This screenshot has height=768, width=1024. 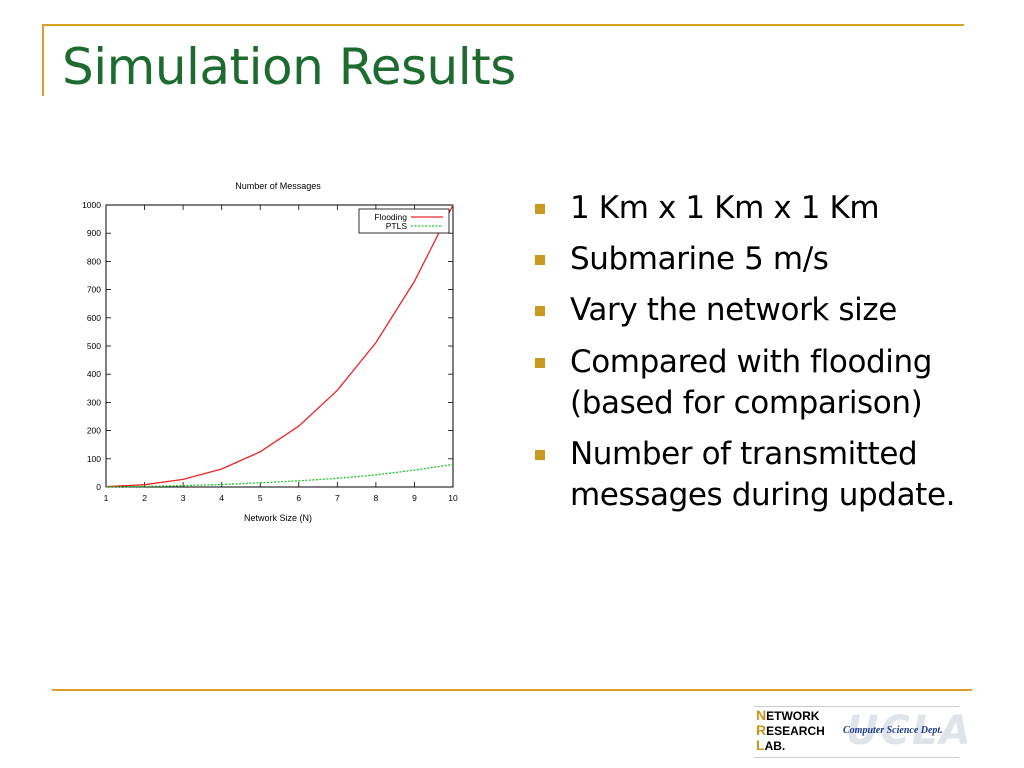 I want to click on x-tick-label: 7, so click(x=337, y=498).